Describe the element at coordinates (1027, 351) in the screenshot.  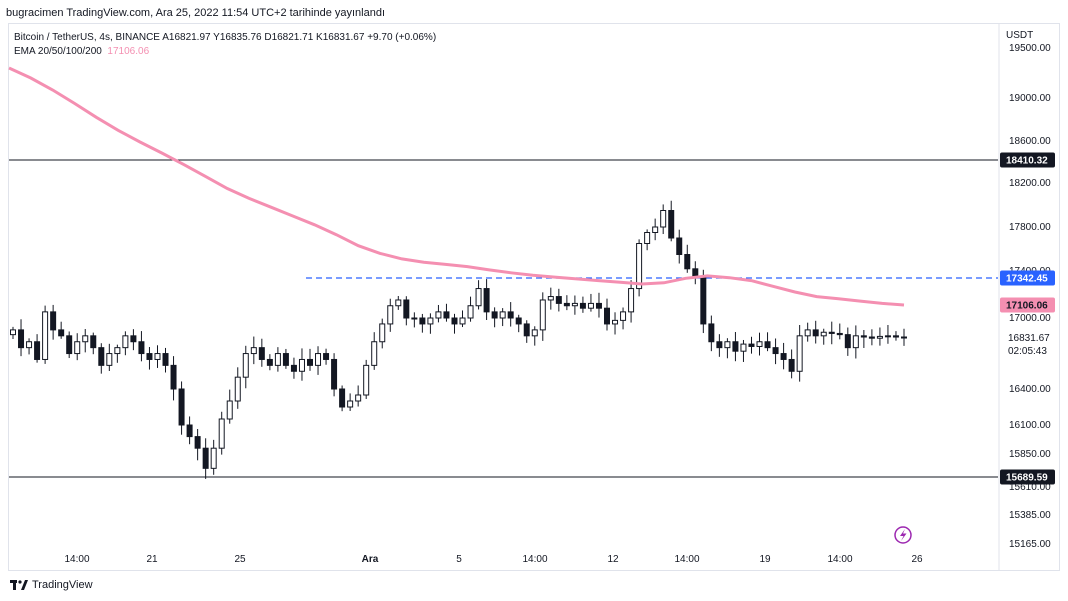
I see `bar-countdown: 02:05:43` at that location.